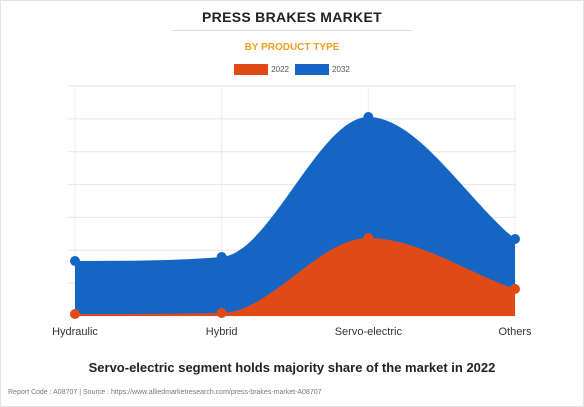 This screenshot has width=584, height=407. I want to click on x-tick-label-hydraulic: Hydraulic, so click(75, 332).